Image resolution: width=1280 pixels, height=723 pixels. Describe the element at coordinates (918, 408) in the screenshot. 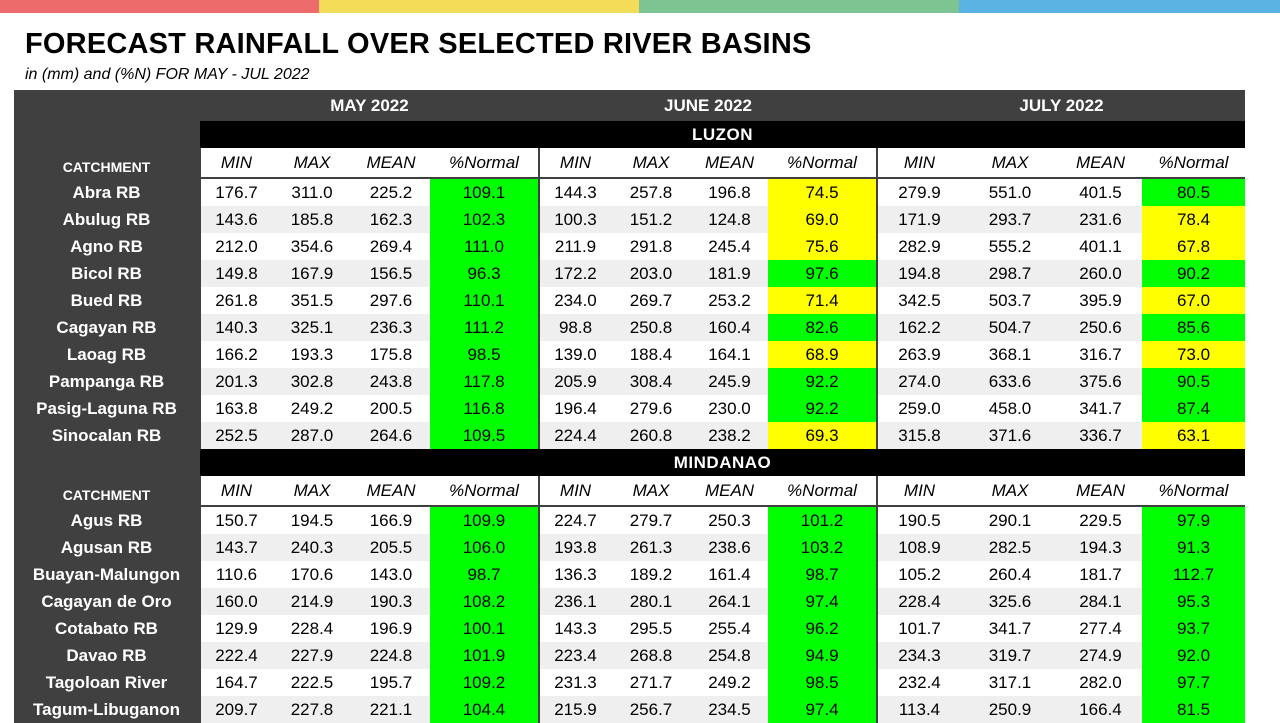

I see `value-cell: 259.0` at that location.